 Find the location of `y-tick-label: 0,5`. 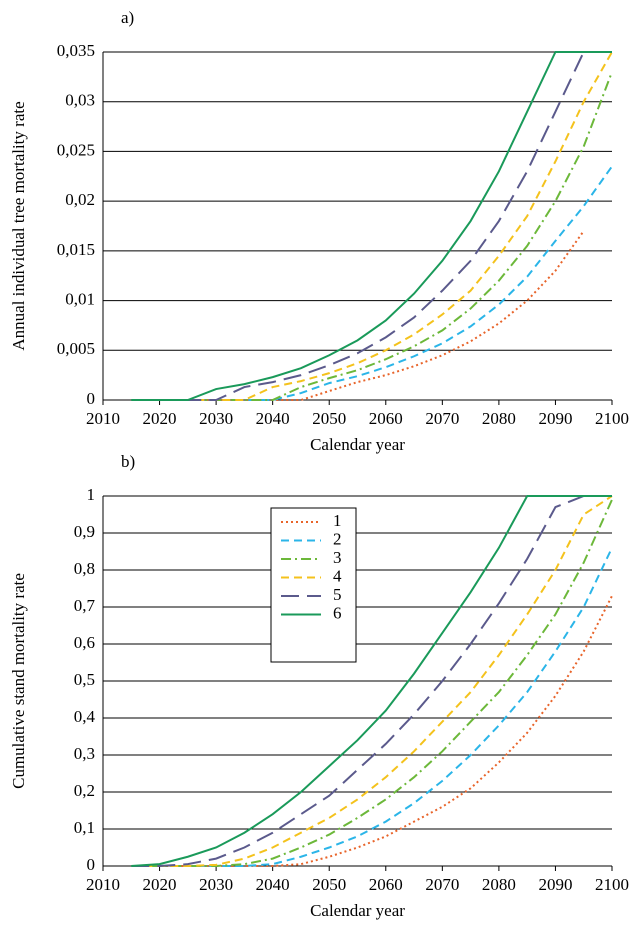

y-tick-label: 0,5 is located at coordinates (84, 679).